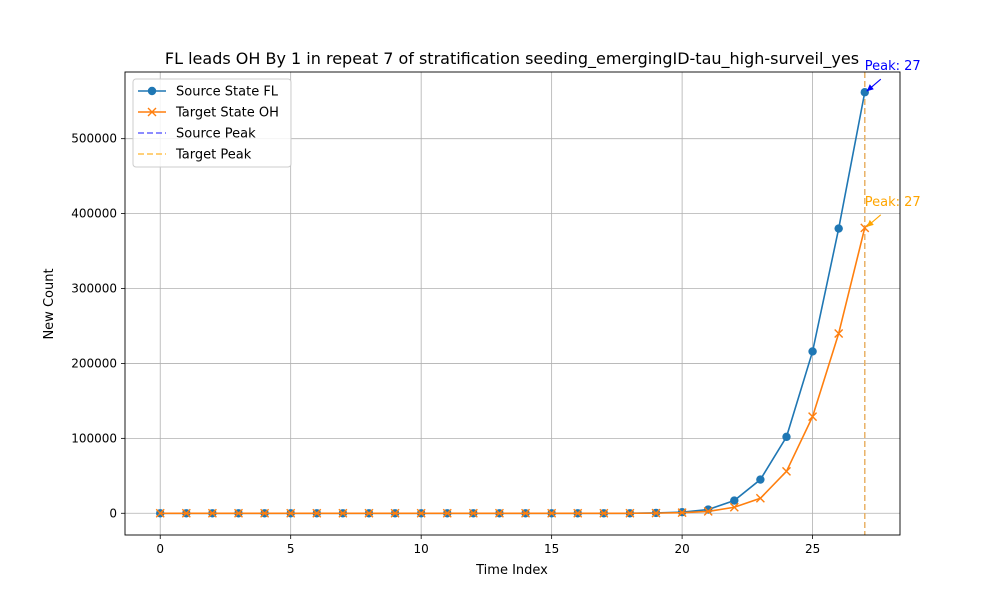 Image resolution: width=1000 pixels, height=600 pixels. What do you see at coordinates (511, 570) in the screenshot?
I see `x-axis-label: Time Index` at bounding box center [511, 570].